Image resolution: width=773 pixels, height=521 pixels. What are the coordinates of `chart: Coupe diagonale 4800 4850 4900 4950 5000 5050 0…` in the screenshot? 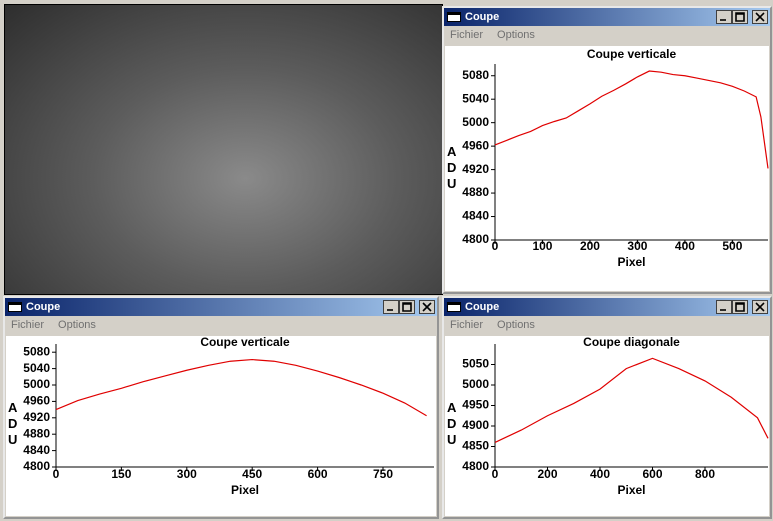 It's located at (615, 416).